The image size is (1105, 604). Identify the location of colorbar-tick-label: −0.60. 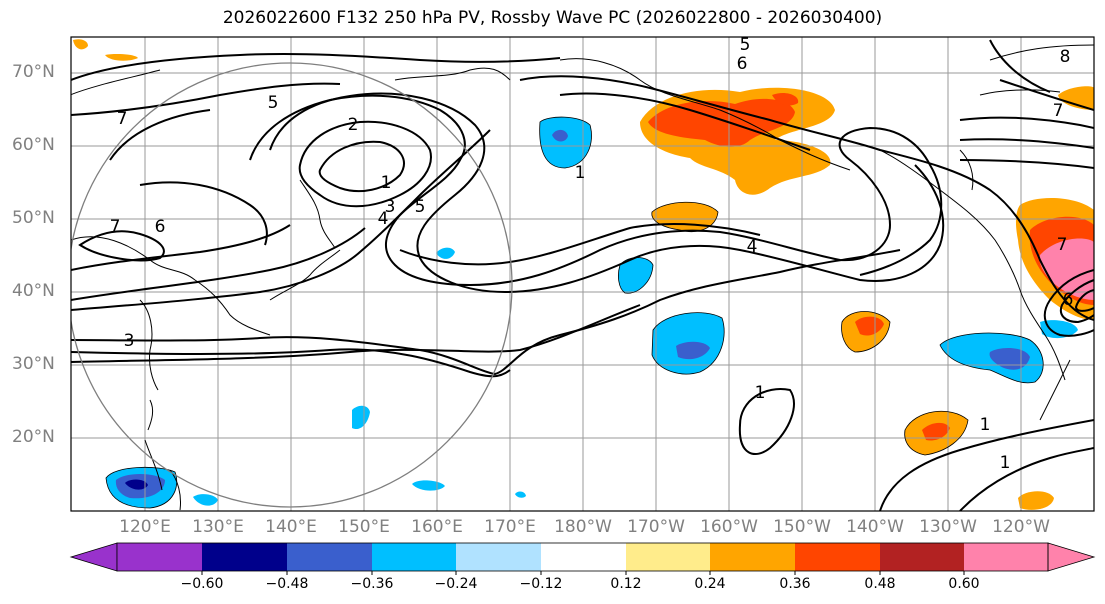
(202, 584).